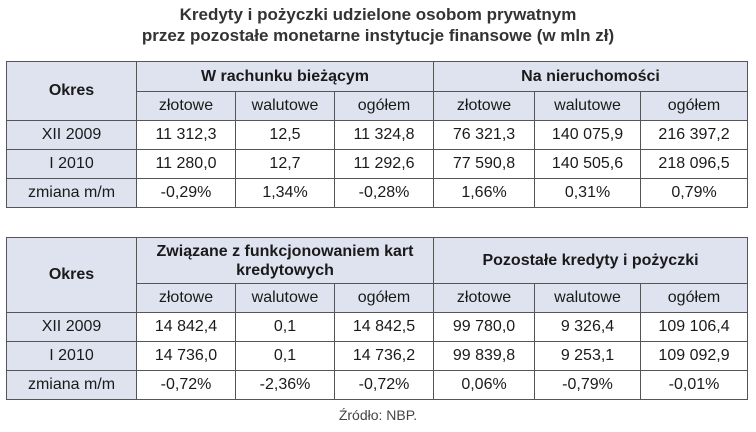  I want to click on table-cell: -0,01%, so click(694, 385).